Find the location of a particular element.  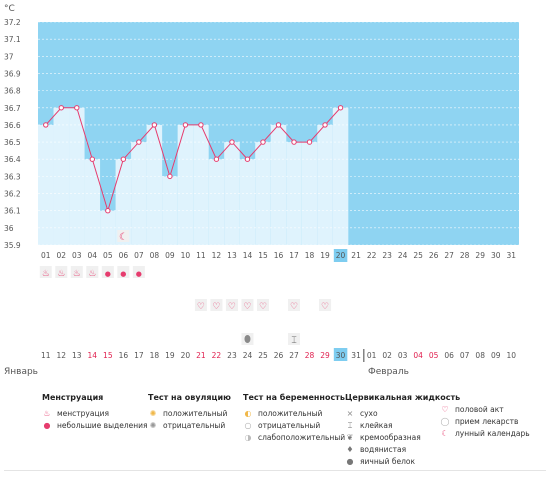

pregnancy-negative-icon: ○ is located at coordinates (248, 425).